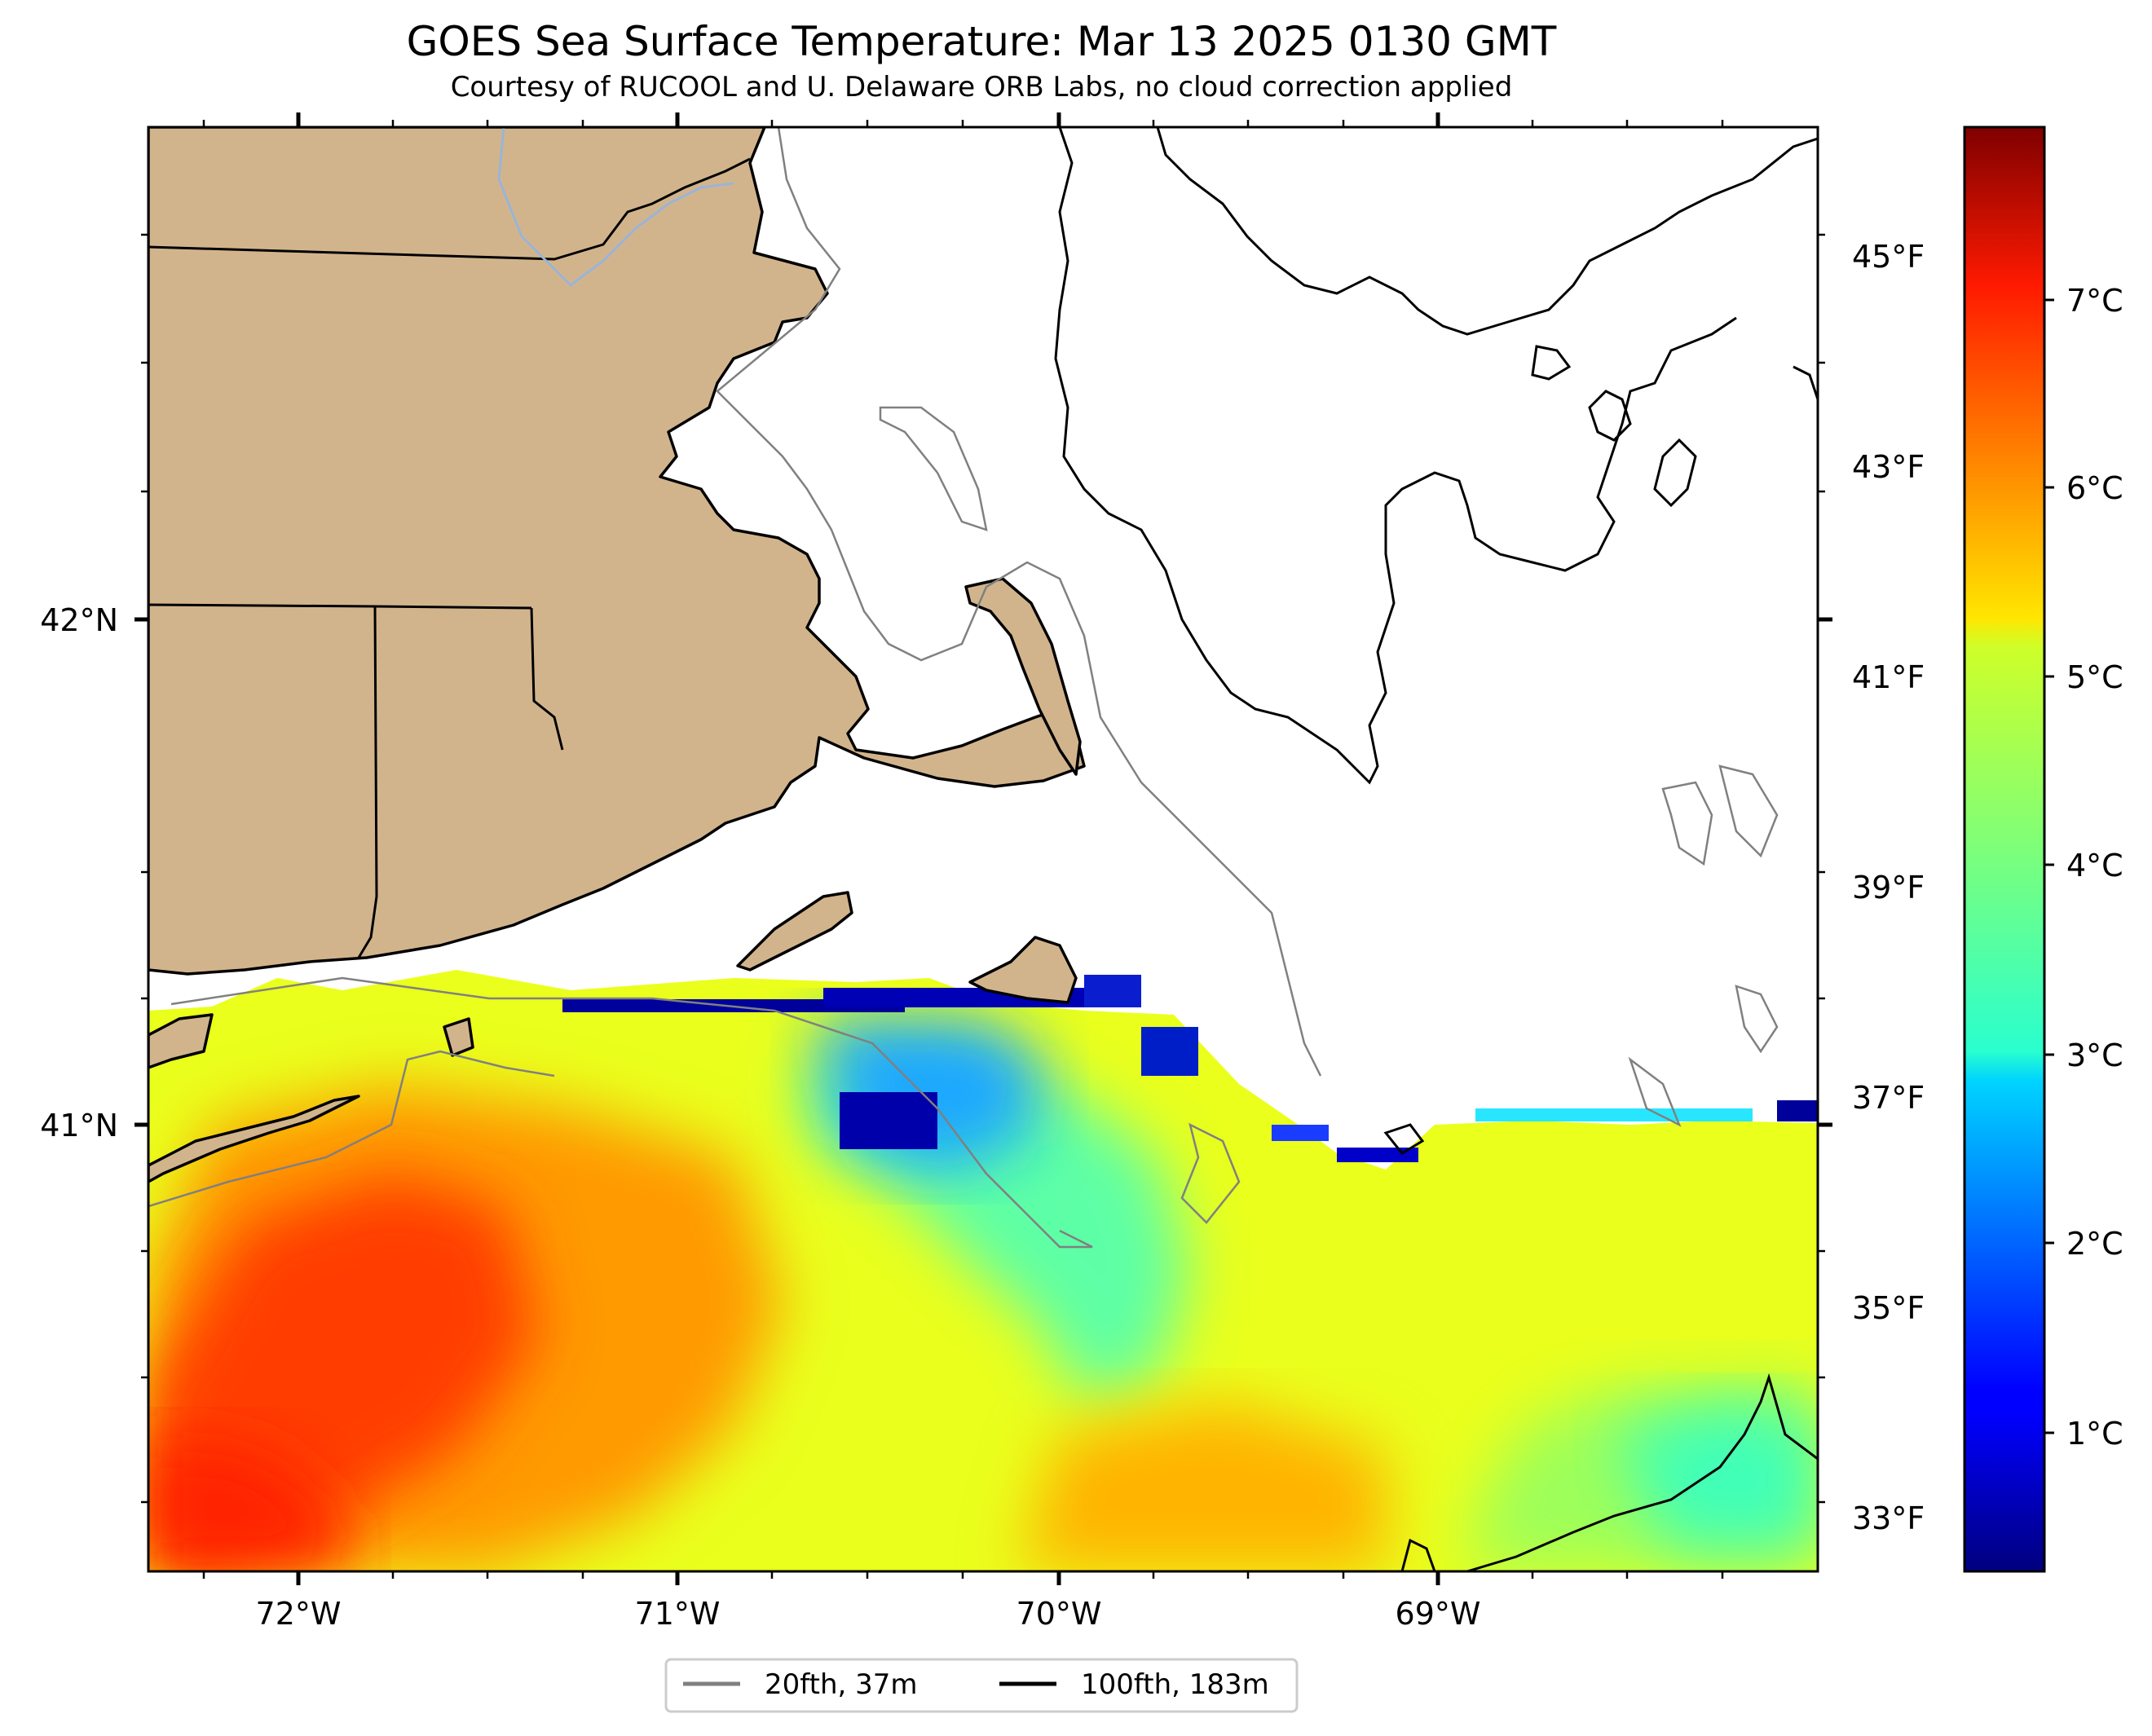 The image size is (2152, 1736). Describe the element at coordinates (1888, 467) in the screenshot. I see `fahrenheit-label: 43°F` at that location.